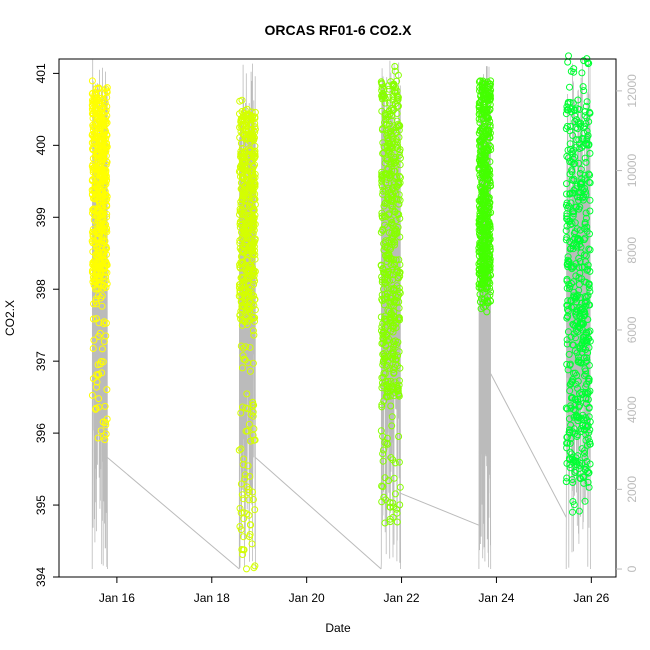 This screenshot has height=650, width=650. What do you see at coordinates (318, 513) in the screenshot?
I see `altitude-connector` at bounding box center [318, 513].